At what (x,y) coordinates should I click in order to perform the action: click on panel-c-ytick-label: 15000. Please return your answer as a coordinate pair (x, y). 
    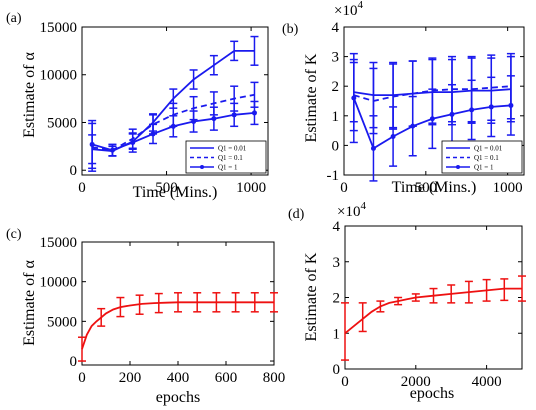
    Looking at the image, I should click on (59, 243).